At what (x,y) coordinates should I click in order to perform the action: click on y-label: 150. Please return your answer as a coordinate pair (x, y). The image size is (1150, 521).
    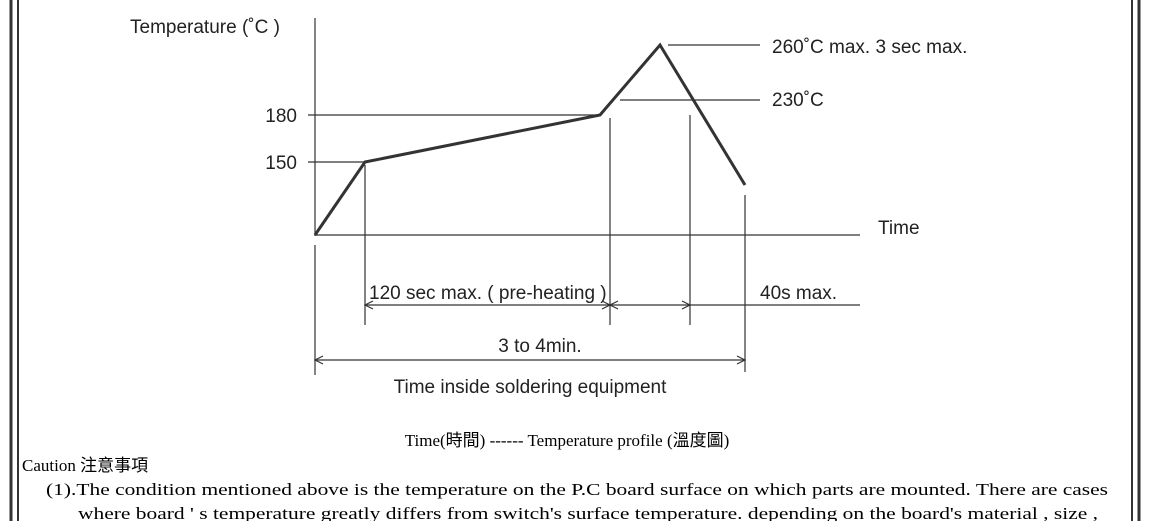
    Looking at the image, I should click on (281, 163).